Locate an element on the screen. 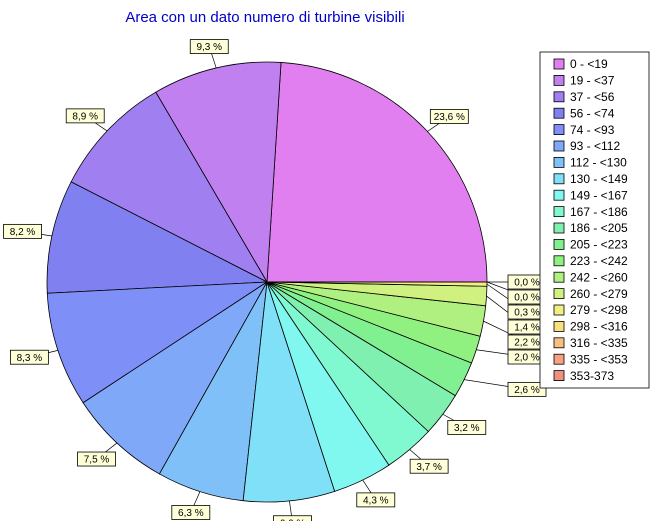 Image resolution: width=650 pixels, height=521 pixels. data-label-group: 8,2 % is located at coordinates (22, 231).